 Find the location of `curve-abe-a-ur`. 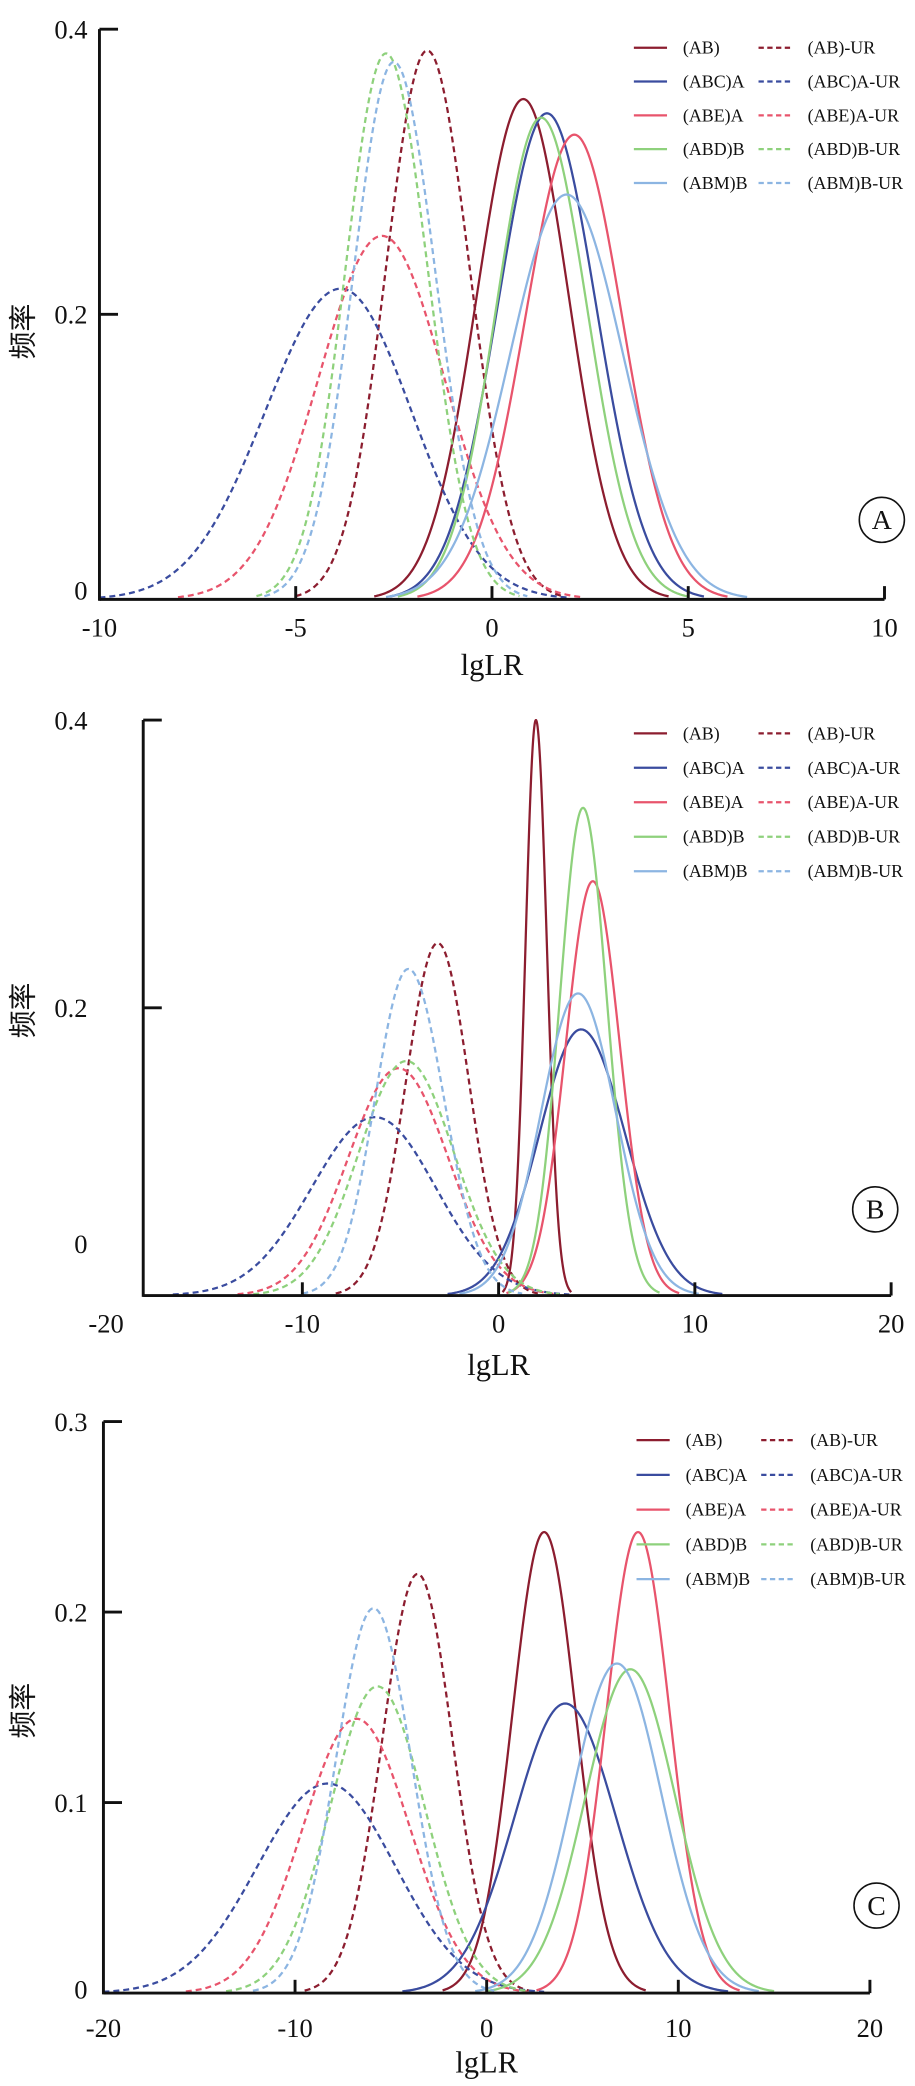

curve-abe-a-ur is located at coordinates (356, 1855).